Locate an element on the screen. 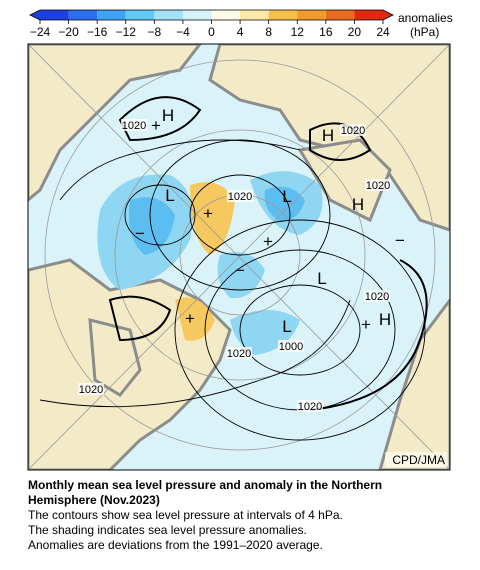  colorbar-tick-label: −24 is located at coordinates (40, 32).